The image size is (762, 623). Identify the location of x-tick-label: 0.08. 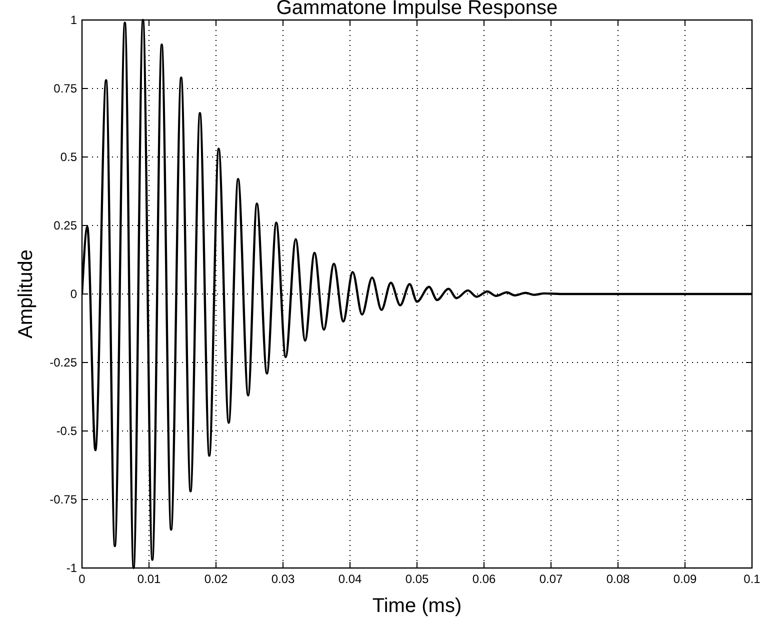
(618, 579).